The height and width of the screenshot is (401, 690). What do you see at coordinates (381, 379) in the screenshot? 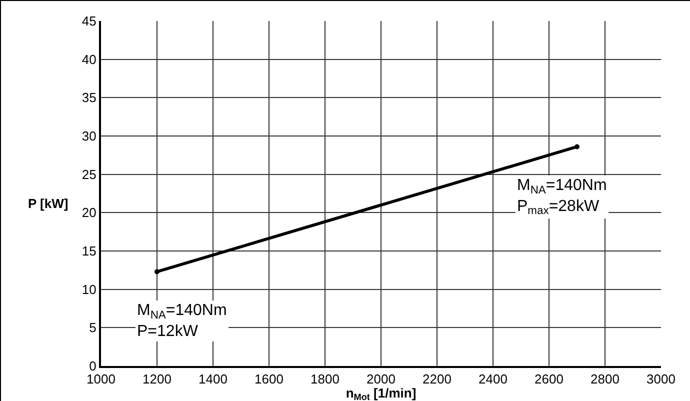
I see `x-tick-label: 2000` at bounding box center [381, 379].